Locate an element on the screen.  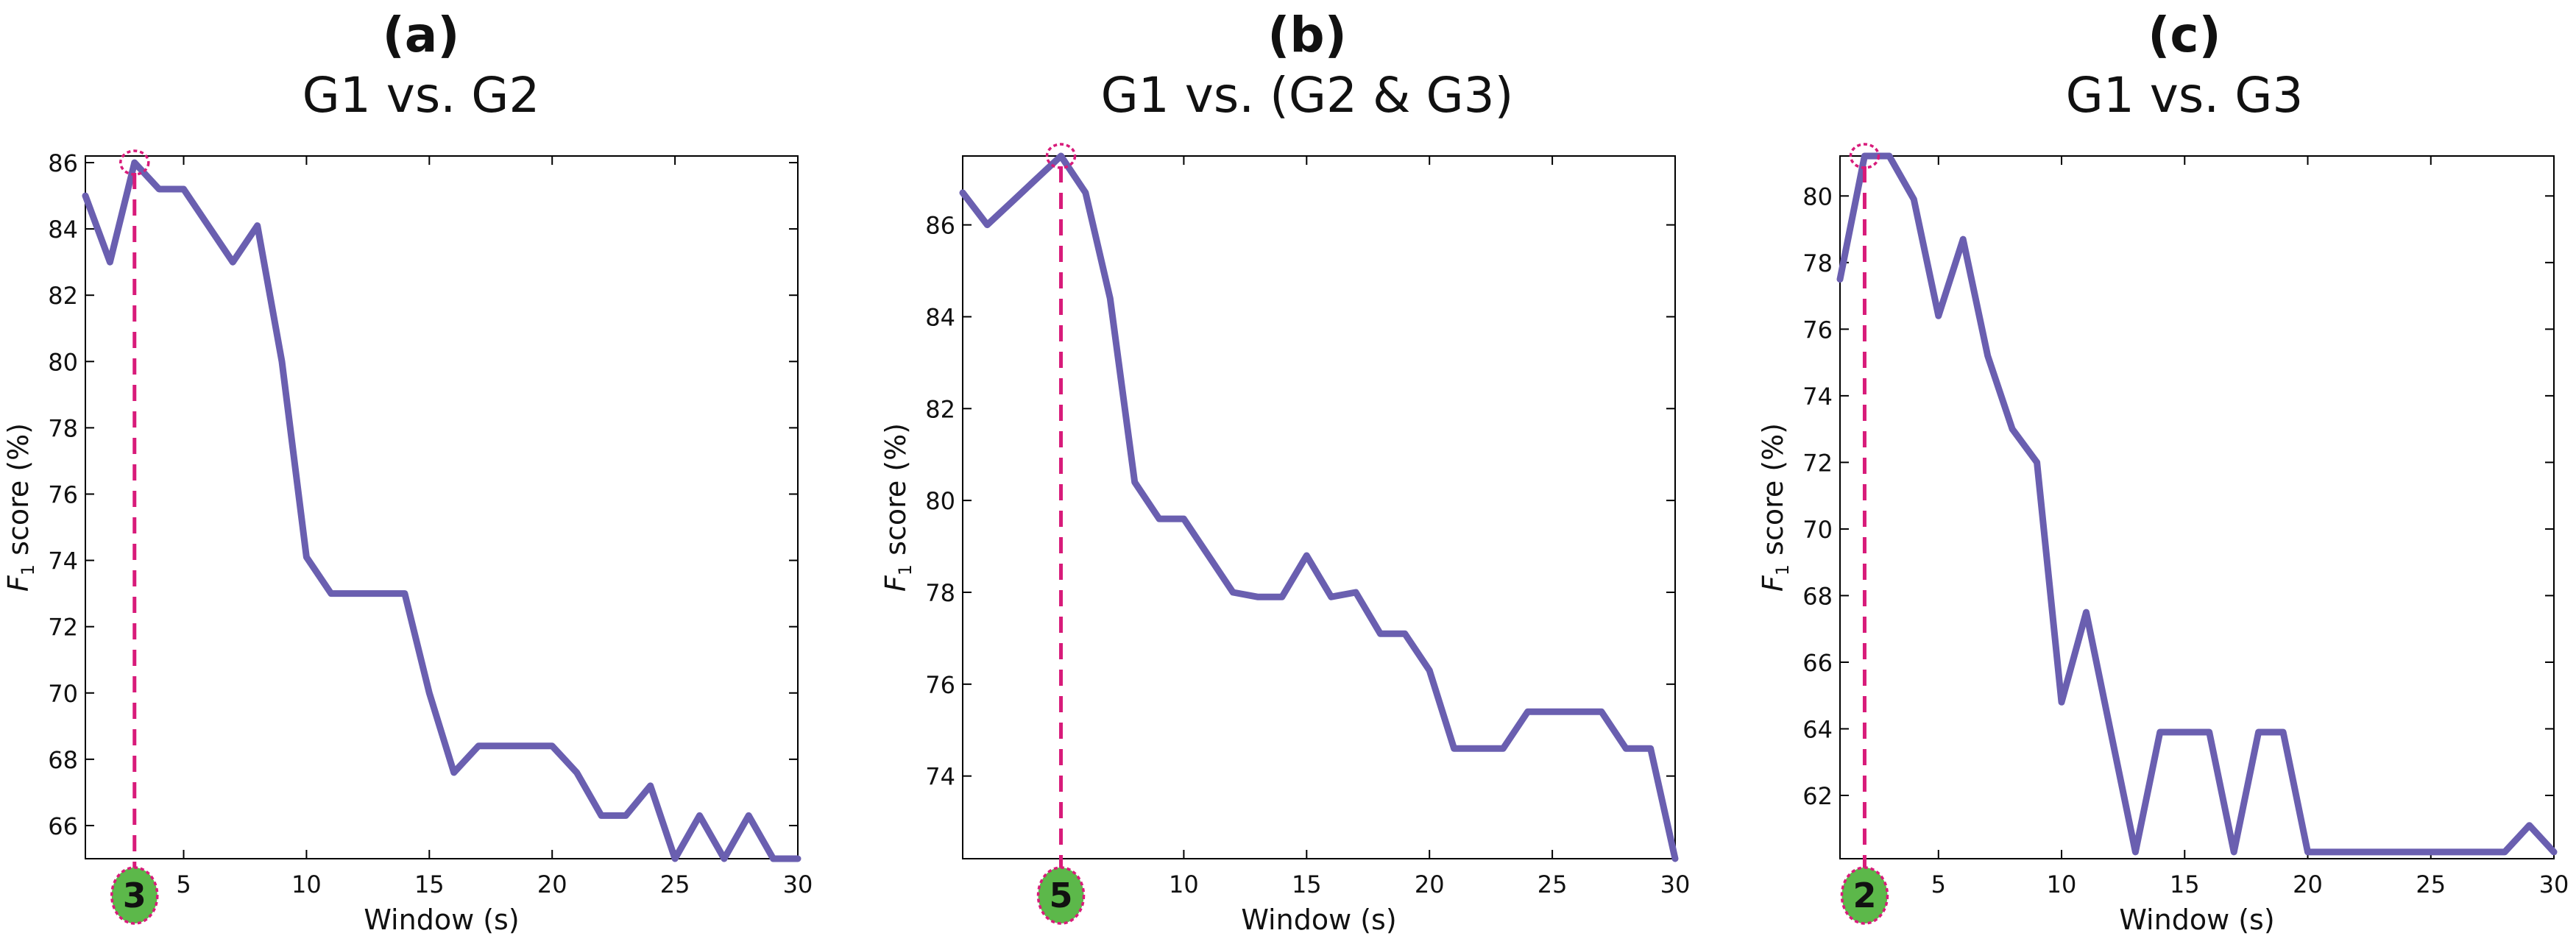
chart-title: G1 vs. (G2 & G3) is located at coordinates (1307, 95).